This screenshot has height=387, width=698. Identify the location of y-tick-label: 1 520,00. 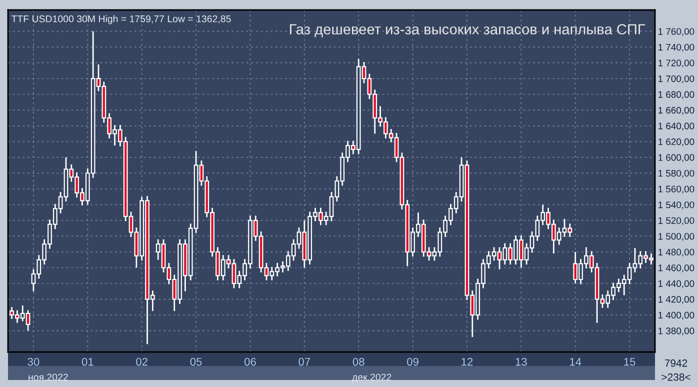
(676, 221).